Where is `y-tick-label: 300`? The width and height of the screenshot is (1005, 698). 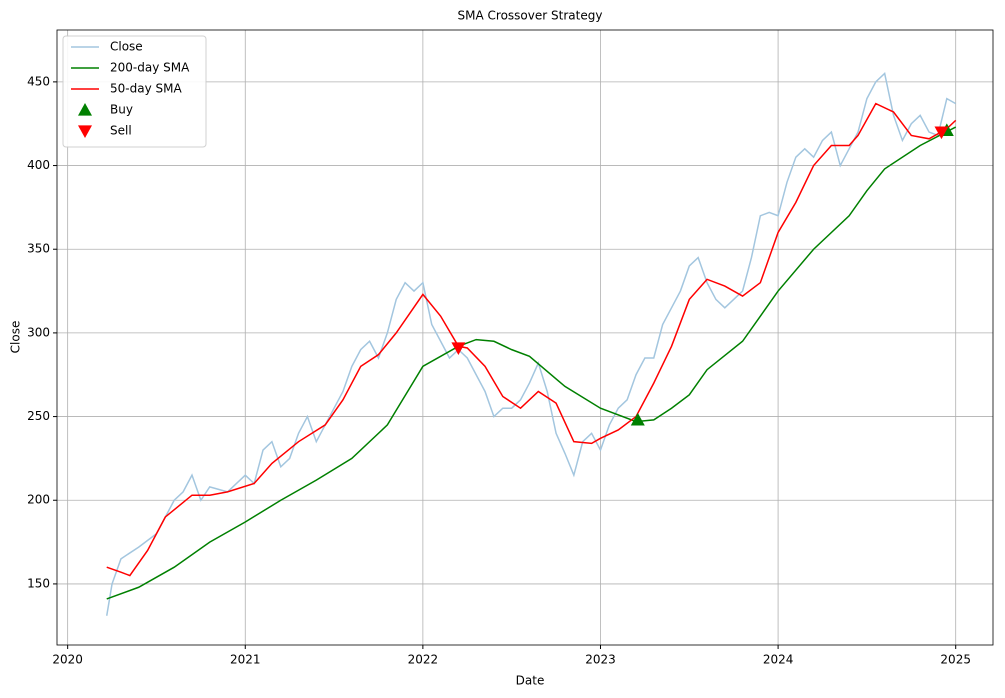
y-tick-label: 300 is located at coordinates (38, 332).